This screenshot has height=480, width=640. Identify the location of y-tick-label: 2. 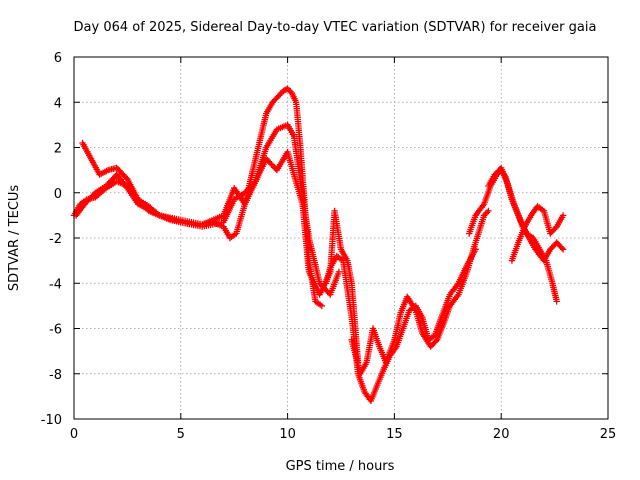
(58, 149).